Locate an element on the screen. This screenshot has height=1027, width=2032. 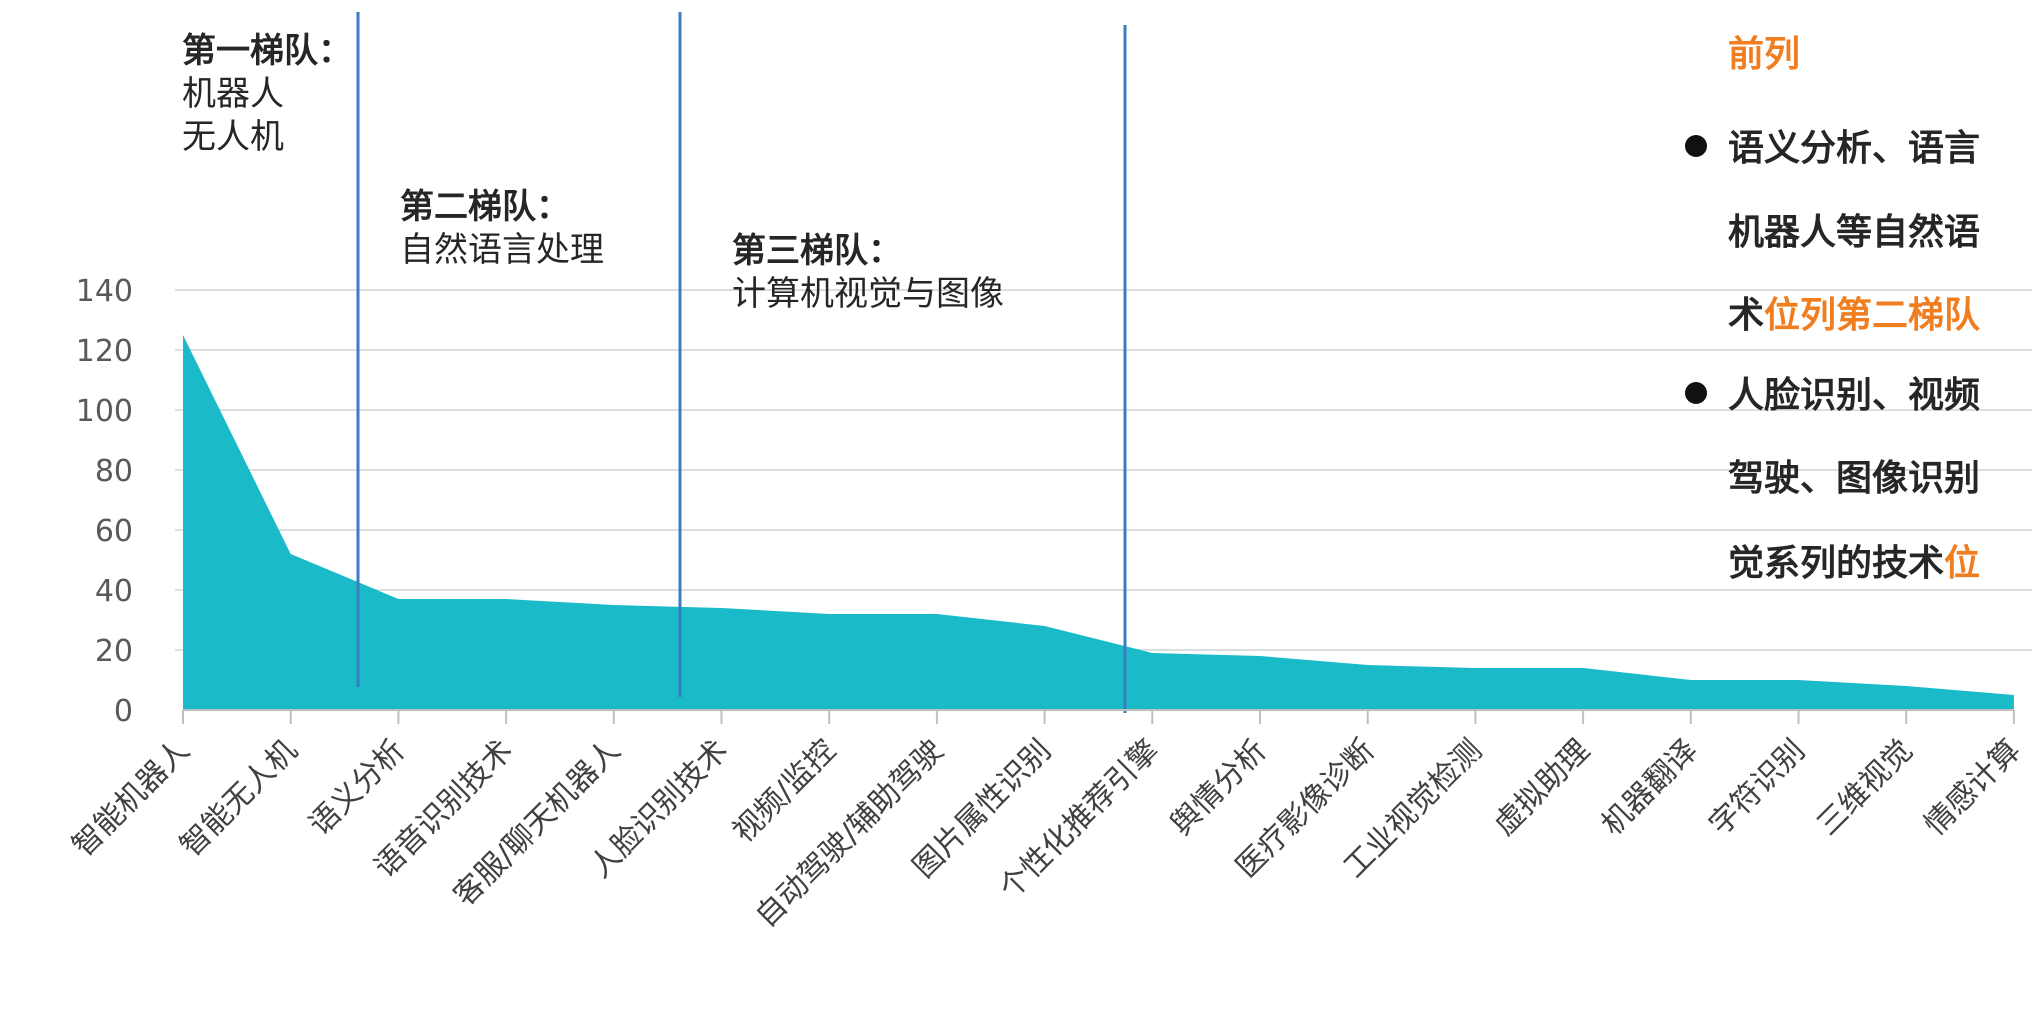
x-tick-label: 虚拟助理 is located at coordinates (1542, 788).